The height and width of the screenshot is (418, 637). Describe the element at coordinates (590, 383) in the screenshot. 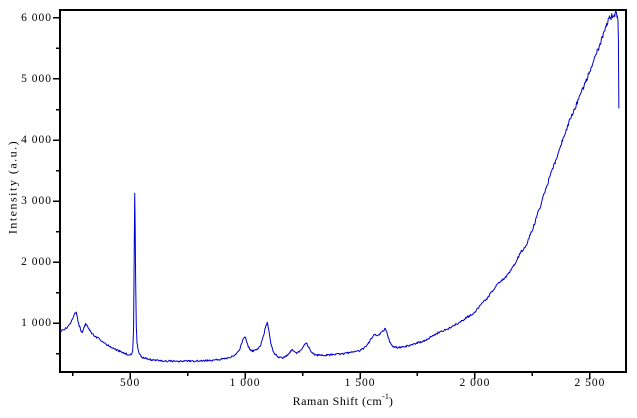

I see `x-tick-label: 2 500` at that location.